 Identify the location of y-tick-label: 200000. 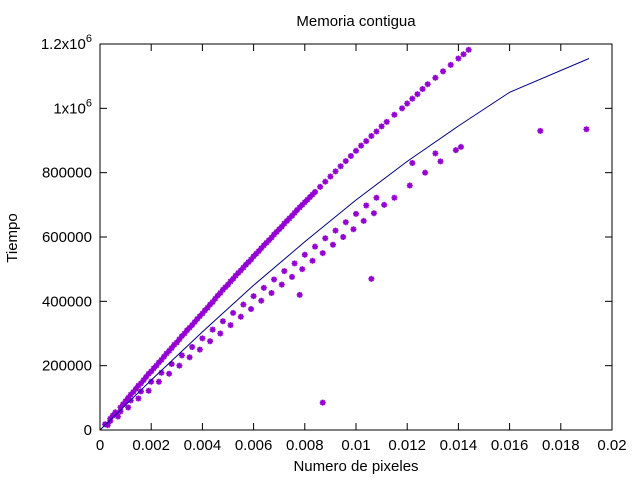
(67, 366).